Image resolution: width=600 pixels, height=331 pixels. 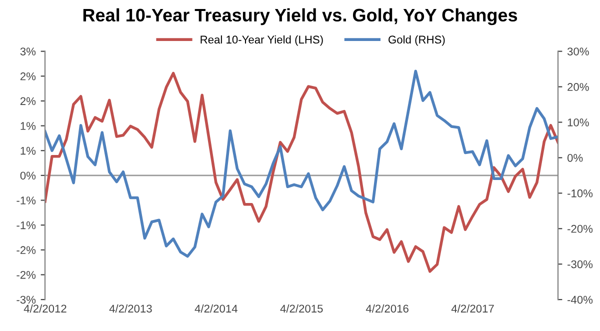 What do you see at coordinates (216, 308) in the screenshot?
I see `x-tick-label: 4/2/2014` at bounding box center [216, 308].